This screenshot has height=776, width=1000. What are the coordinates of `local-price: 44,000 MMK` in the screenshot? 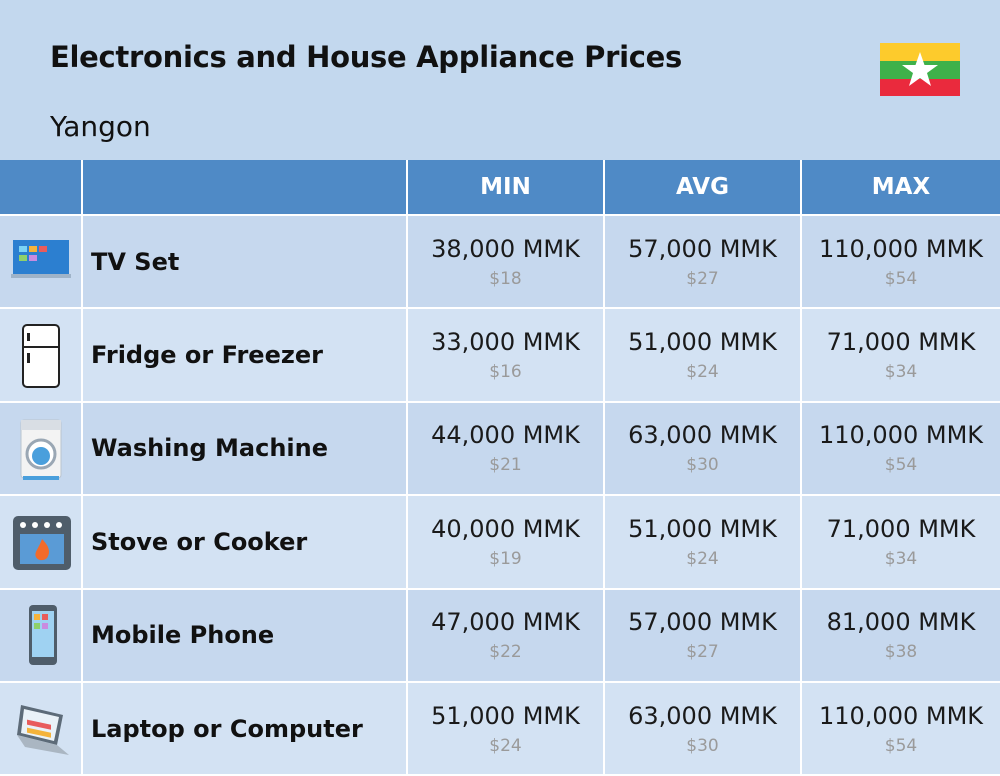 It's located at (505, 435).